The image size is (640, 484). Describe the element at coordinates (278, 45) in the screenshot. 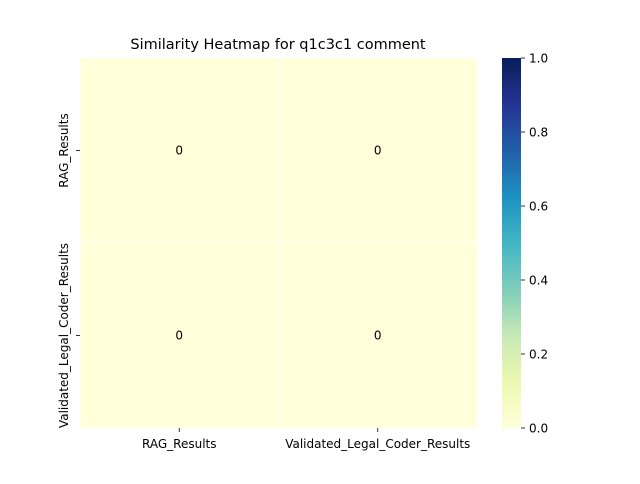

I see `chart-title: Similarity Heatmap for q1c3c1 comment` at that location.